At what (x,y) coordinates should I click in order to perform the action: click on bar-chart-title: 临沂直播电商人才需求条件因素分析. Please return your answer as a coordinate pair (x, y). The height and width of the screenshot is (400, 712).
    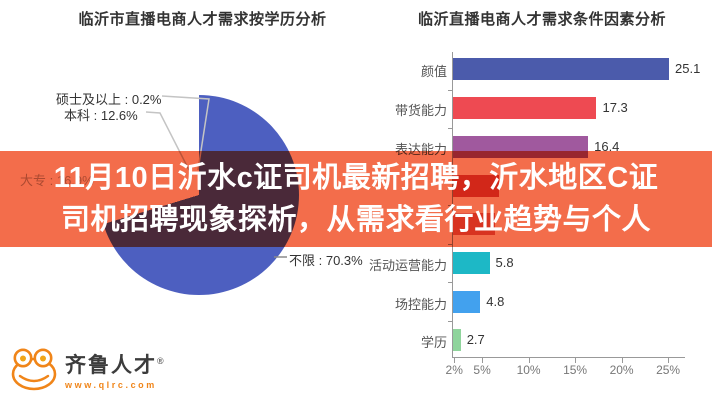
    Looking at the image, I should click on (541, 19).